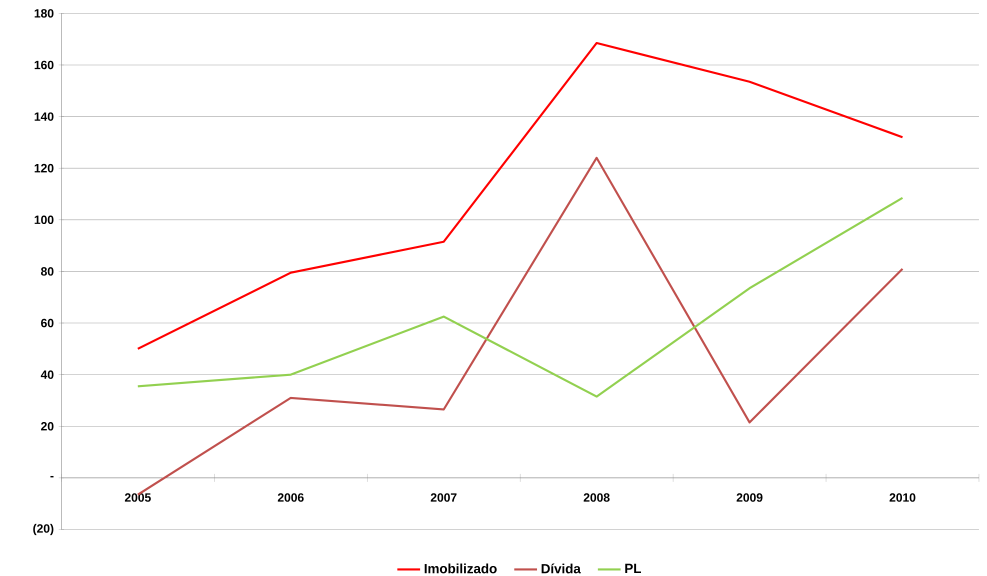 The width and height of the screenshot is (987, 576). What do you see at coordinates (44, 219) in the screenshot?
I see `y-tick-label: 100` at bounding box center [44, 219].